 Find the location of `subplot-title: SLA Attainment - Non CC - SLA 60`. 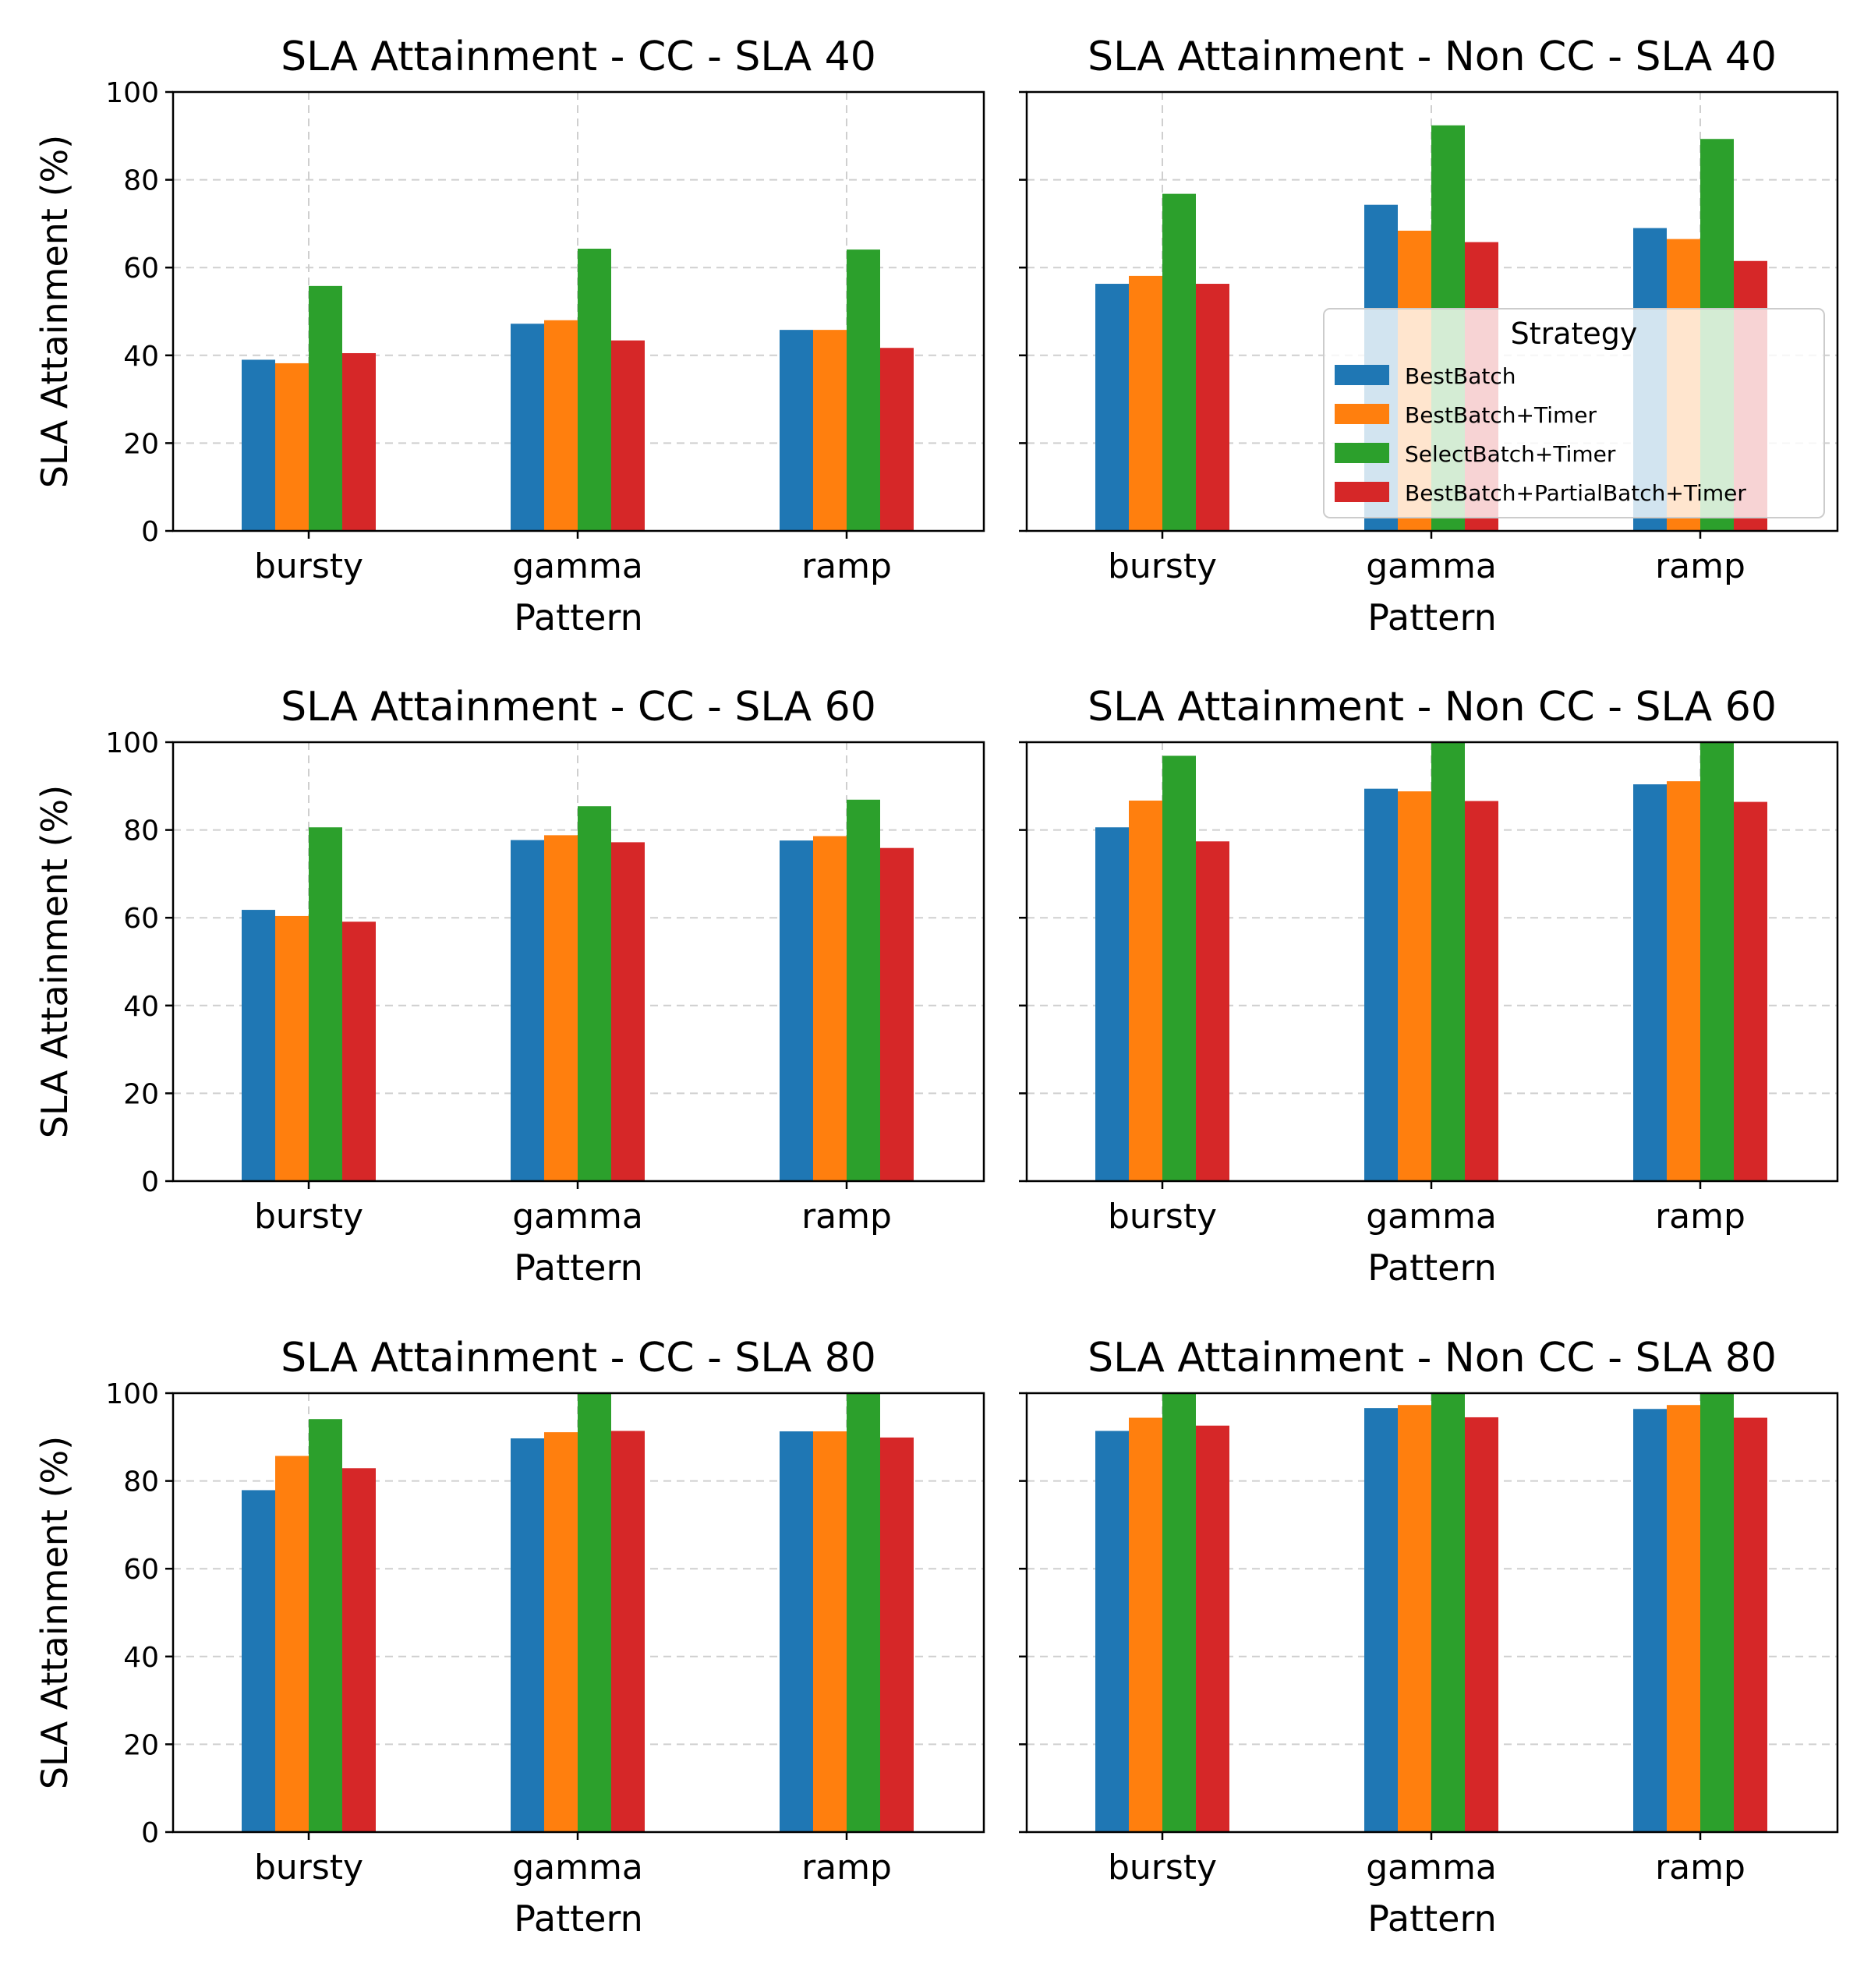

subplot-title: SLA Attainment - Non CC - SLA 60 is located at coordinates (1432, 707).